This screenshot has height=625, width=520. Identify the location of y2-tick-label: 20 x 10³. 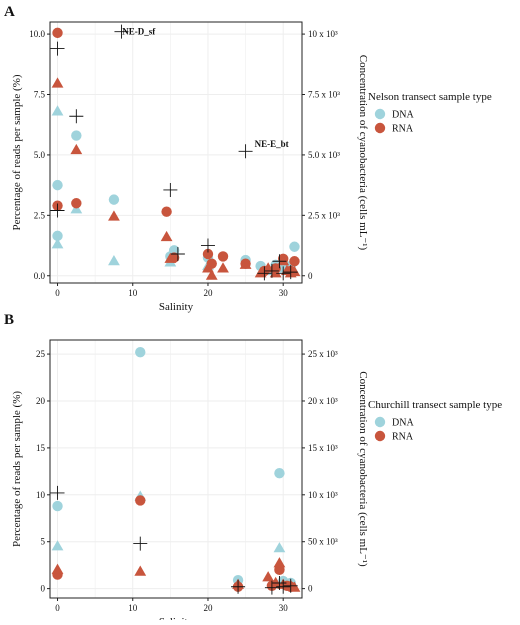
(323, 401).